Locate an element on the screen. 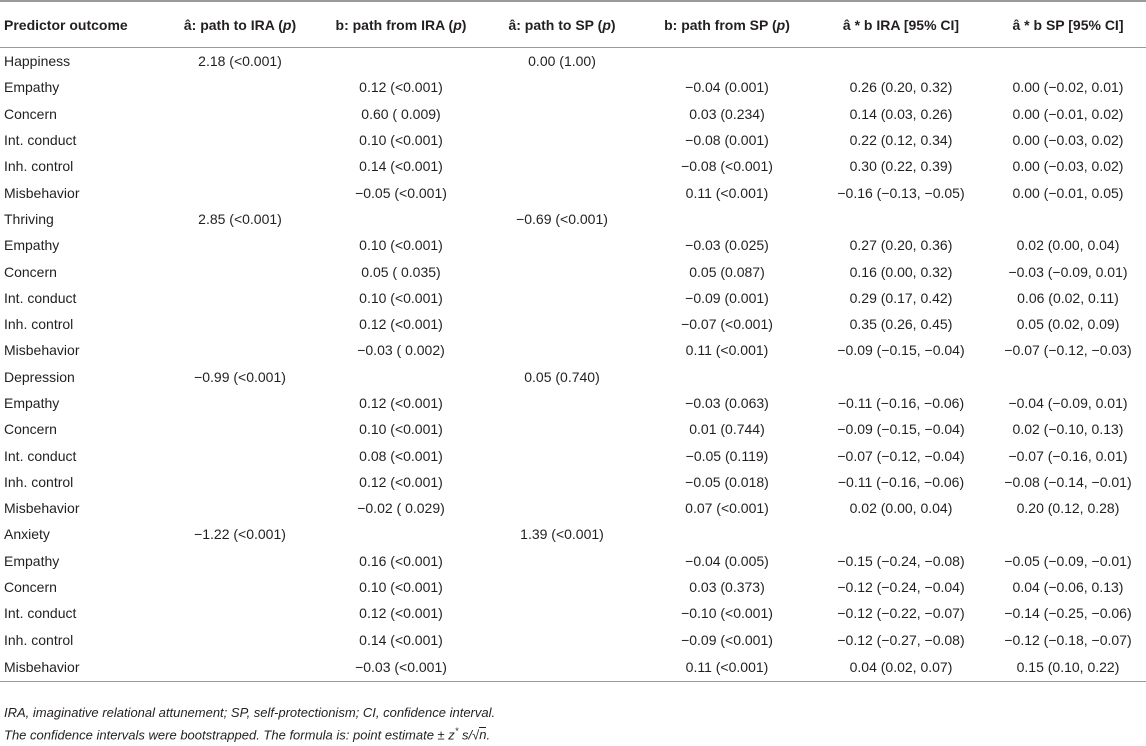  table-row: Thriving 2.85 (<0.001) −0.69 (<0.001) is located at coordinates (573, 219).